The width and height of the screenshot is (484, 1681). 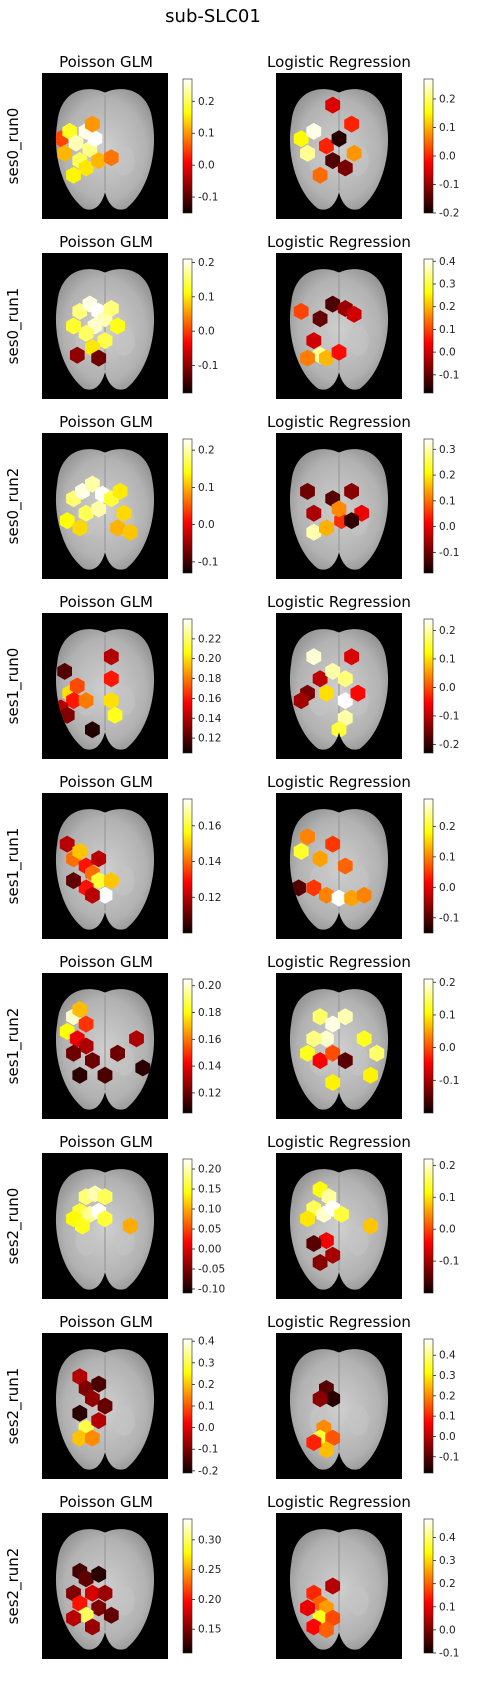 What do you see at coordinates (13, 1226) in the screenshot?
I see `row-label: ses2_run0` at bounding box center [13, 1226].